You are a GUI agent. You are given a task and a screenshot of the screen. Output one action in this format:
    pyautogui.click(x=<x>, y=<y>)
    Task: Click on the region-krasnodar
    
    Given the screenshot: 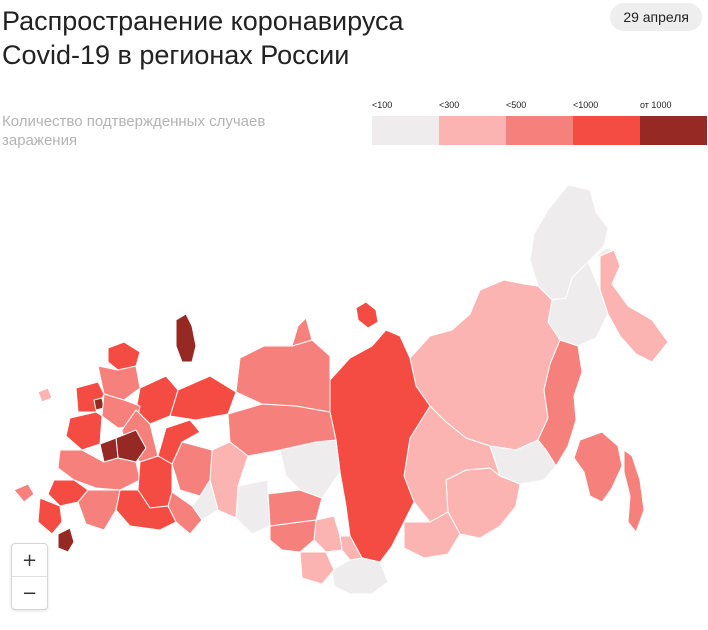 What is the action you would take?
    pyautogui.click(x=50, y=516)
    